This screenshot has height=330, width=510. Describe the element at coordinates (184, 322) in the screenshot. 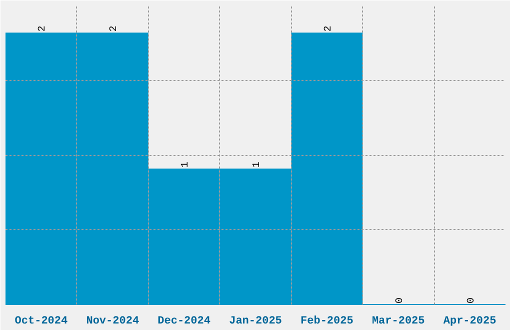

I see `x-tick-label: Dec-2024` at that location.